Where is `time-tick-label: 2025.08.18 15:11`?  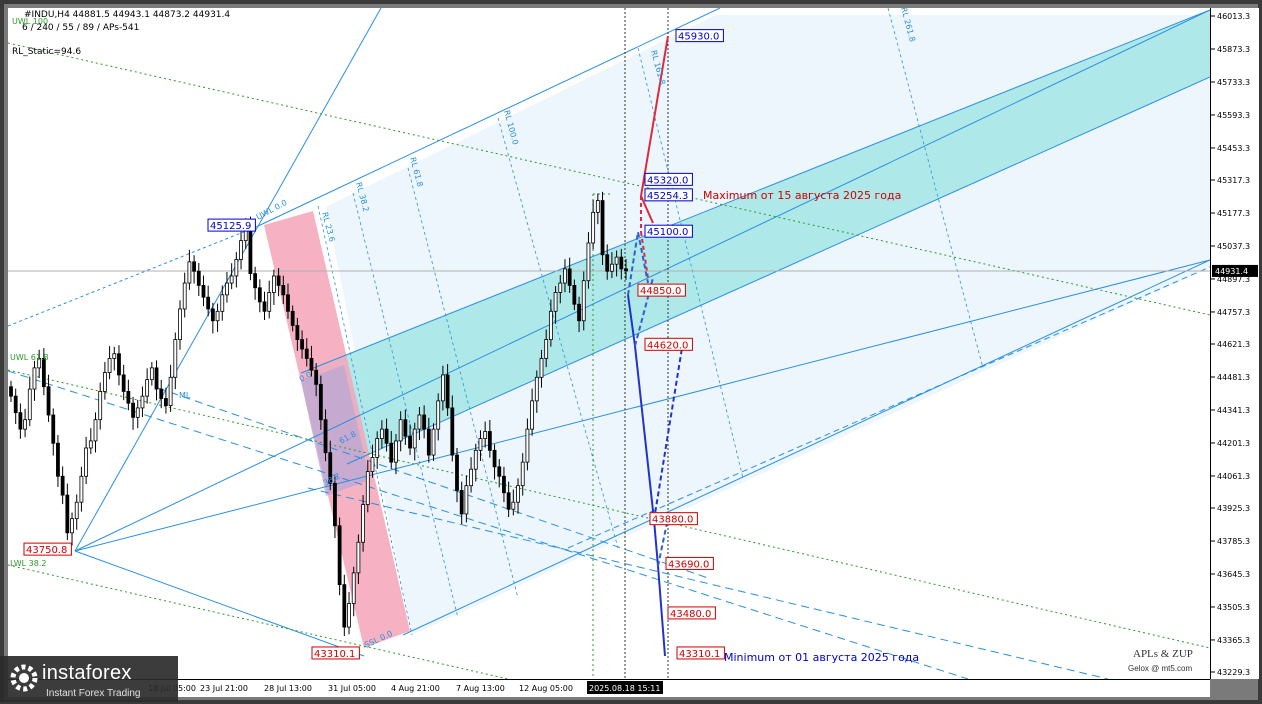 time-tick-label: 2025.08.18 15:11 is located at coordinates (624, 688).